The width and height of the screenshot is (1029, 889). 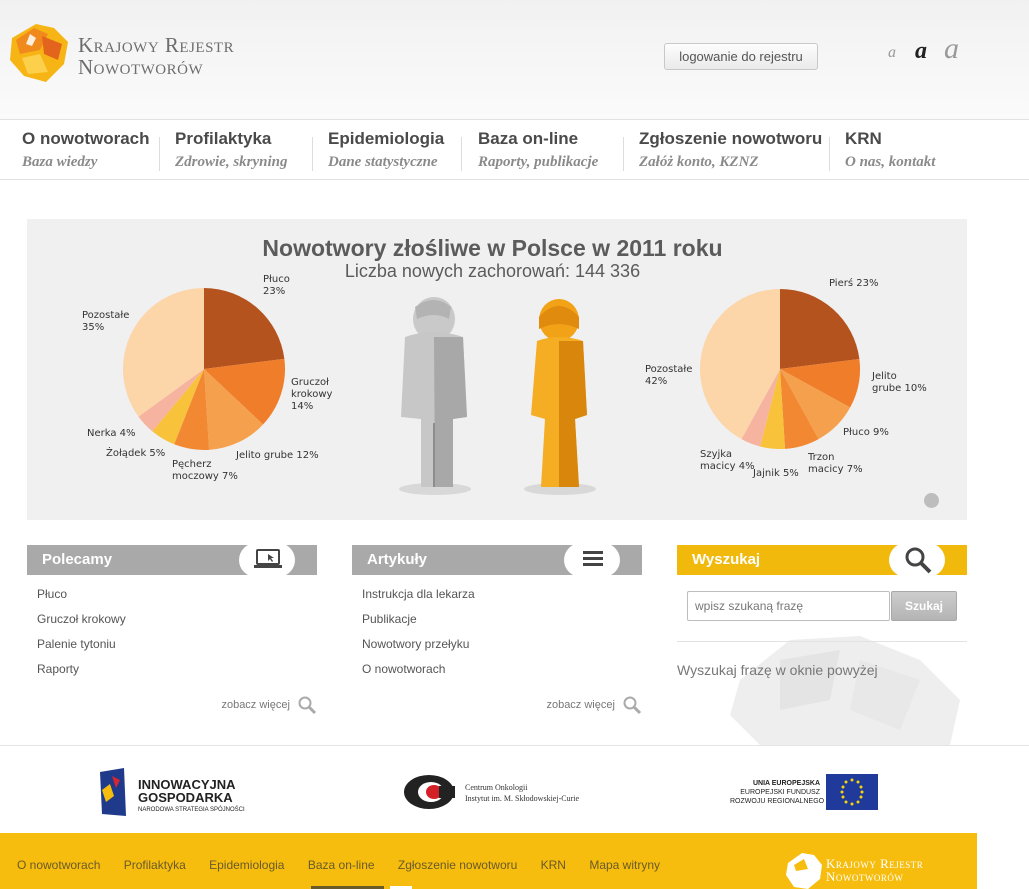 I want to click on polecamy-header: Polecamy, so click(x=172, y=560).